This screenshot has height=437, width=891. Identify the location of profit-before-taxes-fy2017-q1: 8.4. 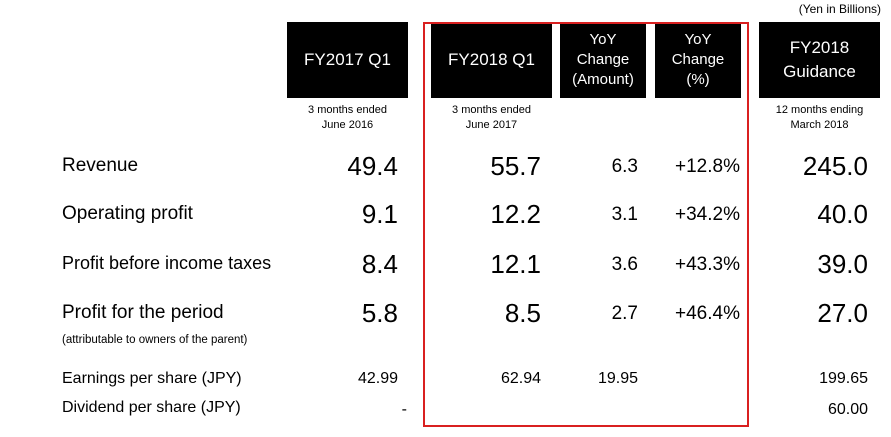
(379, 264).